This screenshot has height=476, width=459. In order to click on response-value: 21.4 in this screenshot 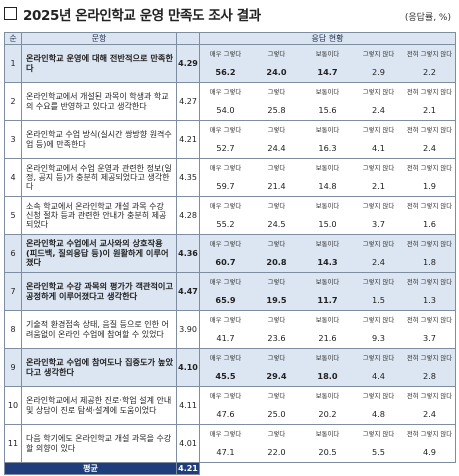, I will do `click(276, 185)`.